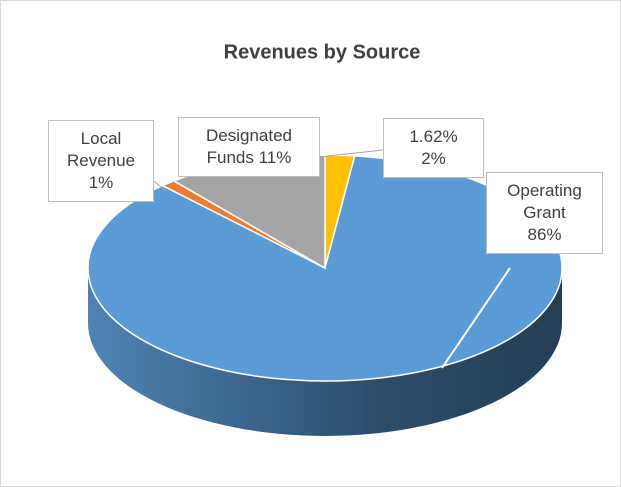 This screenshot has height=487, width=621. Describe the element at coordinates (433, 136) in the screenshot. I see `label-name: 1.62%` at that location.